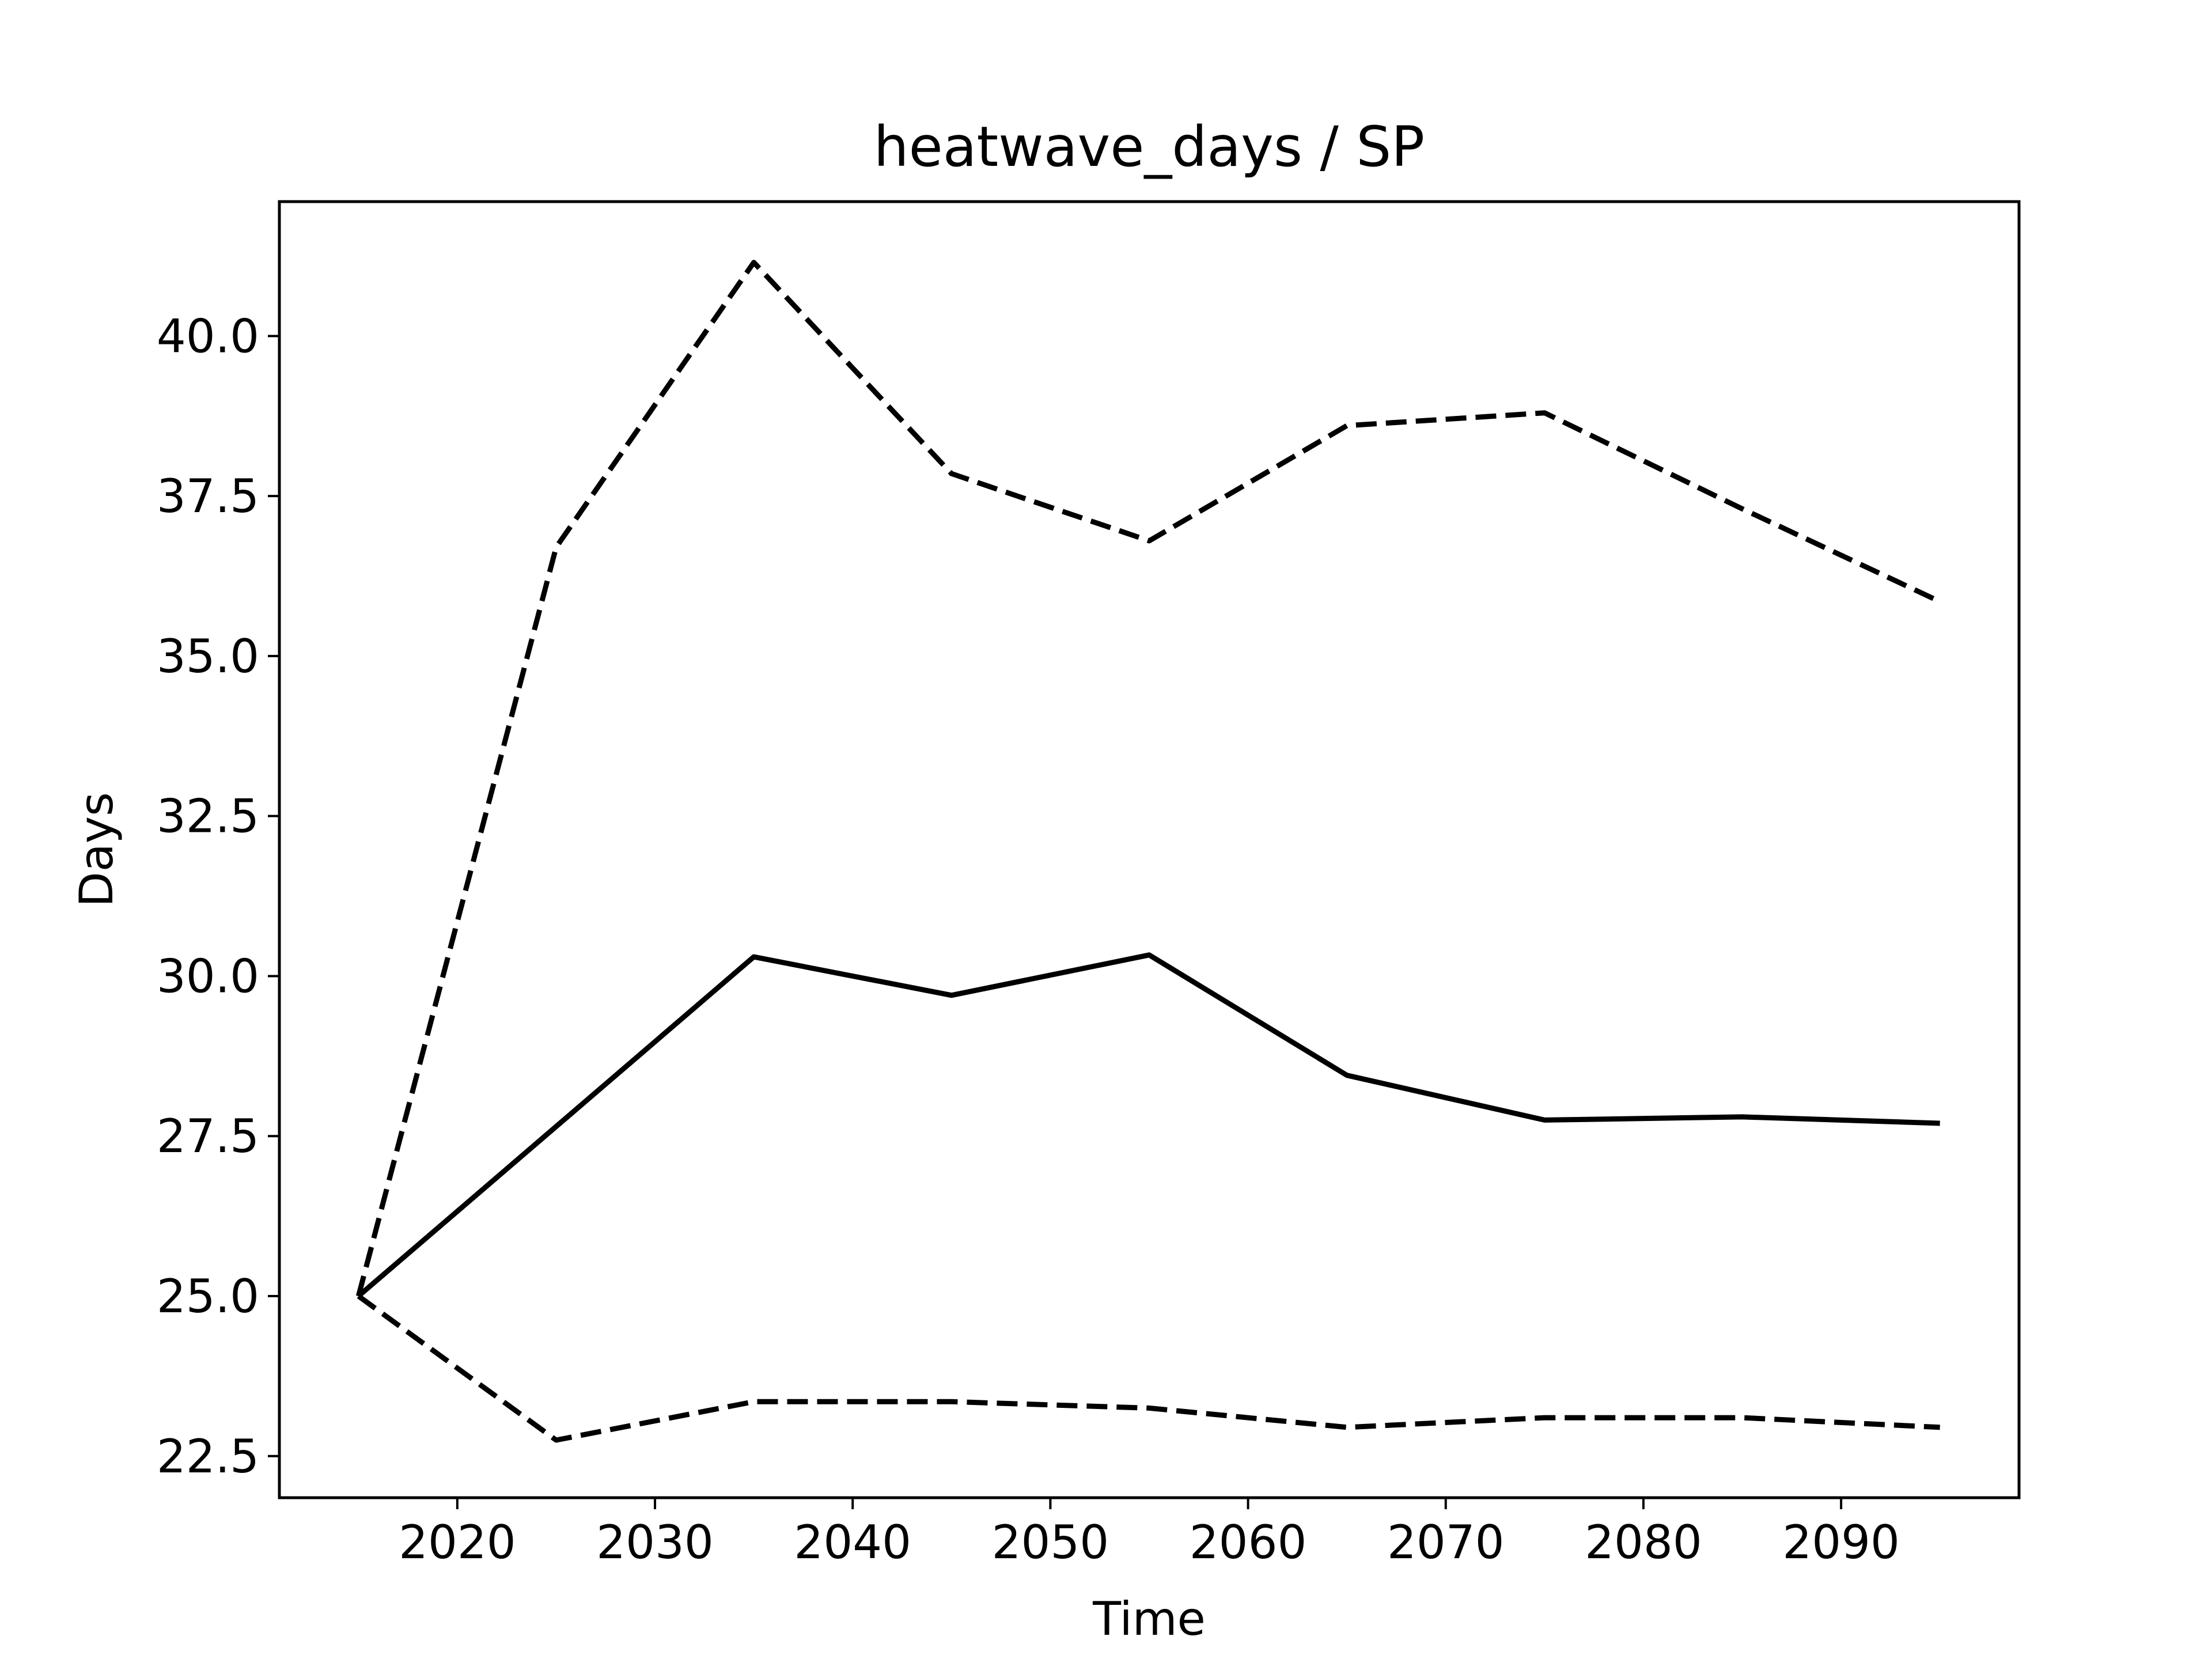  What do you see at coordinates (208, 1296) in the screenshot?
I see `y-tick-label: 25.0` at bounding box center [208, 1296].